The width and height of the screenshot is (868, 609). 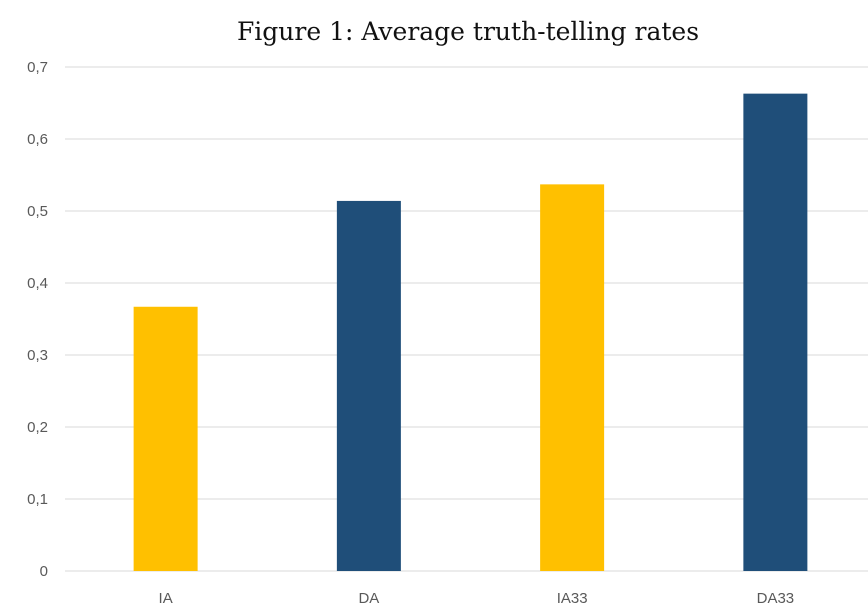 I want to click on y-tick-label: 0, so click(x=44, y=571).